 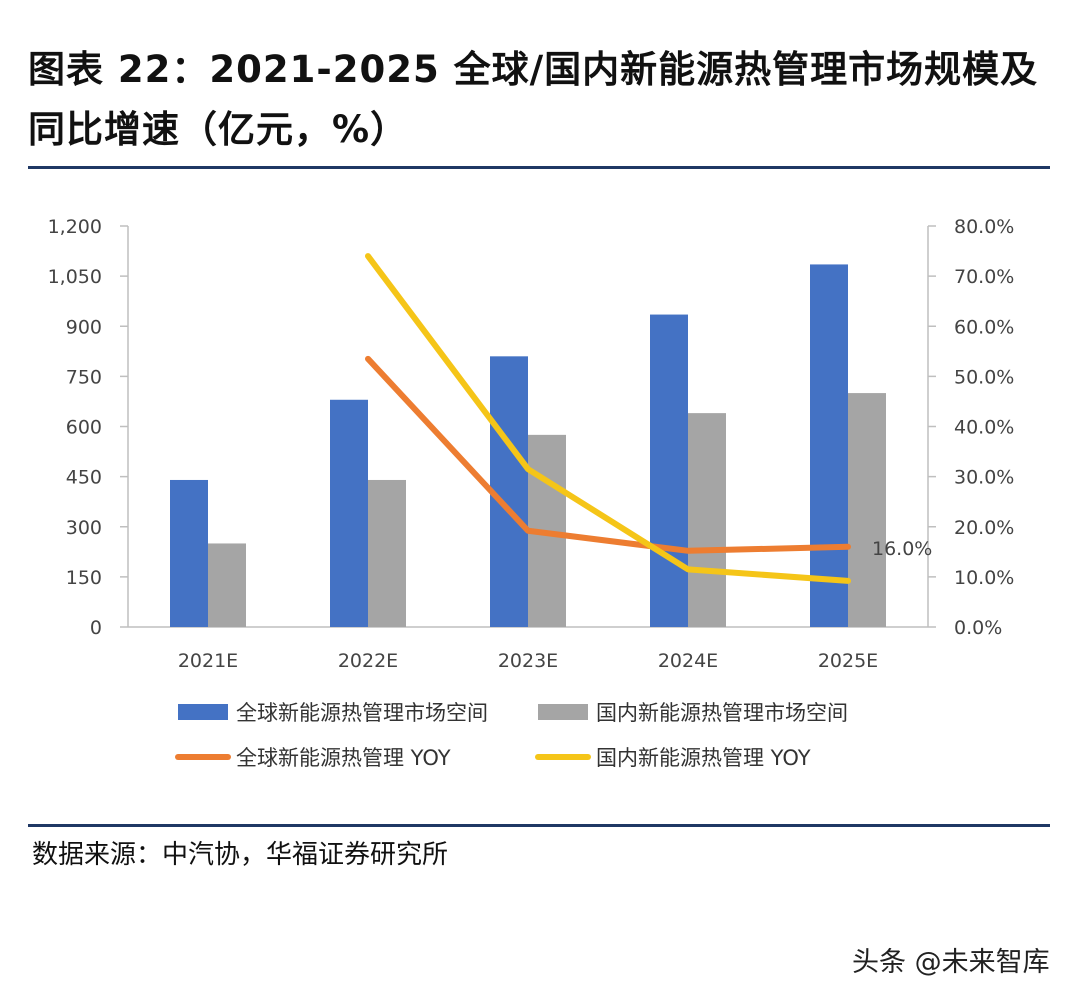 I want to click on legend-global-market-label: 全球新能源热管理市场空间, so click(x=362, y=713).